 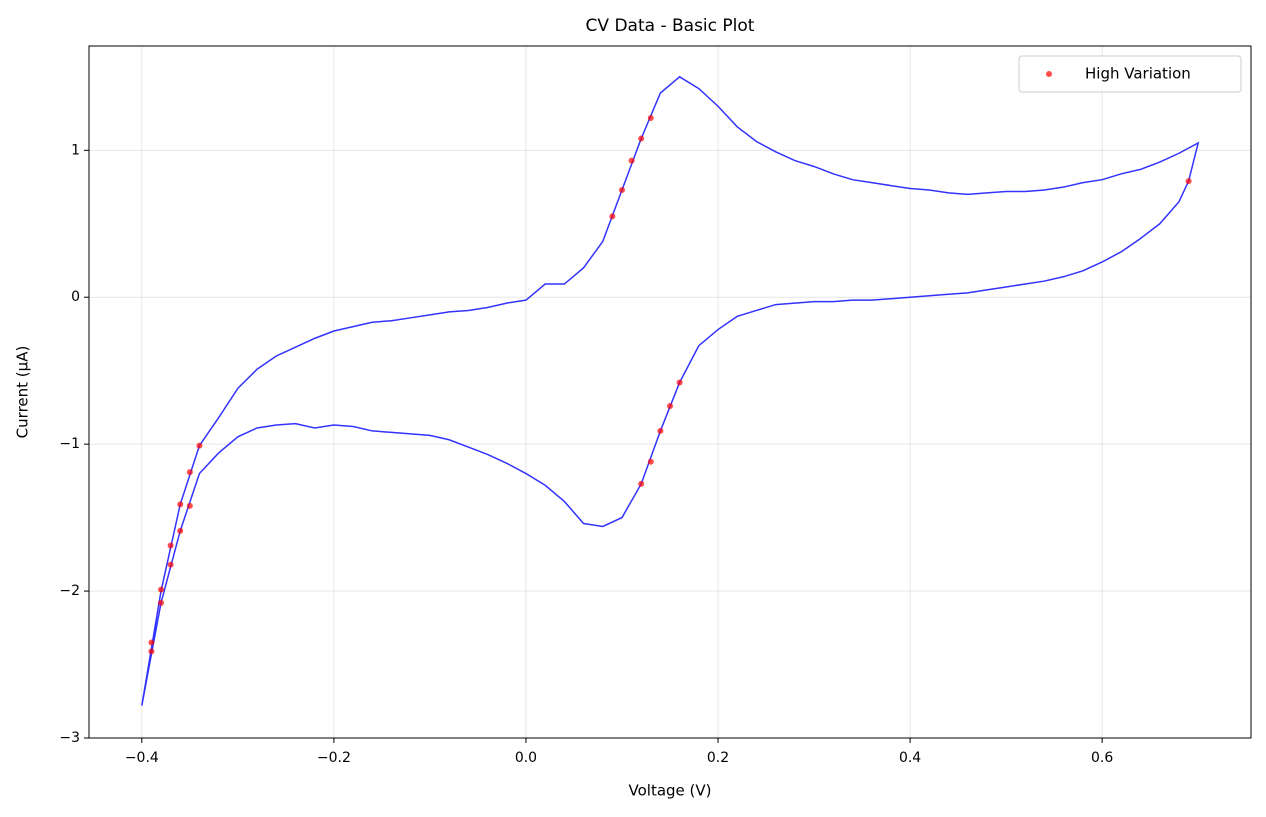 I want to click on x-tick-label: 0.4, so click(x=910, y=758).